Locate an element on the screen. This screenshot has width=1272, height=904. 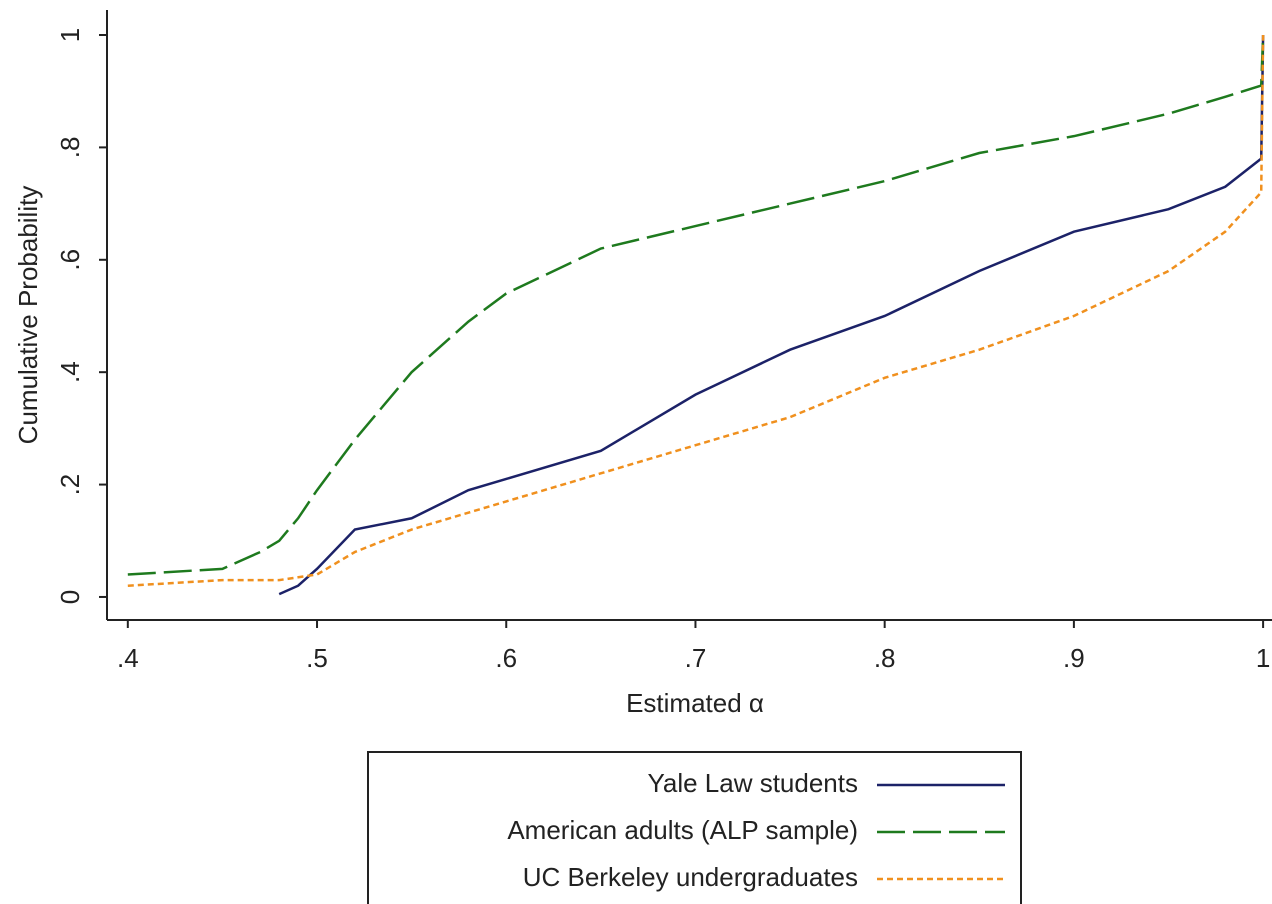
legend-label: American adults (ALP sample) is located at coordinates (682, 830).